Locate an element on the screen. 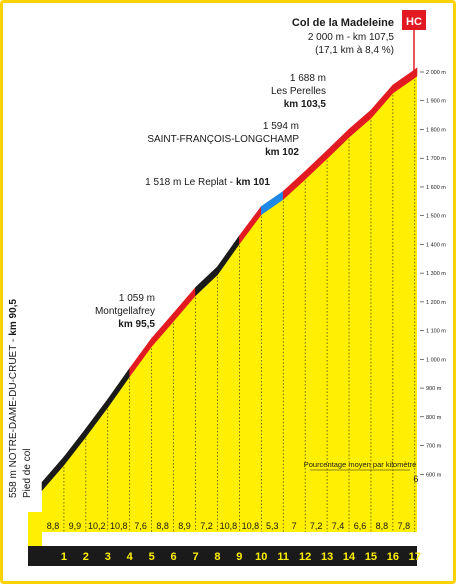 This screenshot has width=456, height=584. km-label: 6 is located at coordinates (174, 557).